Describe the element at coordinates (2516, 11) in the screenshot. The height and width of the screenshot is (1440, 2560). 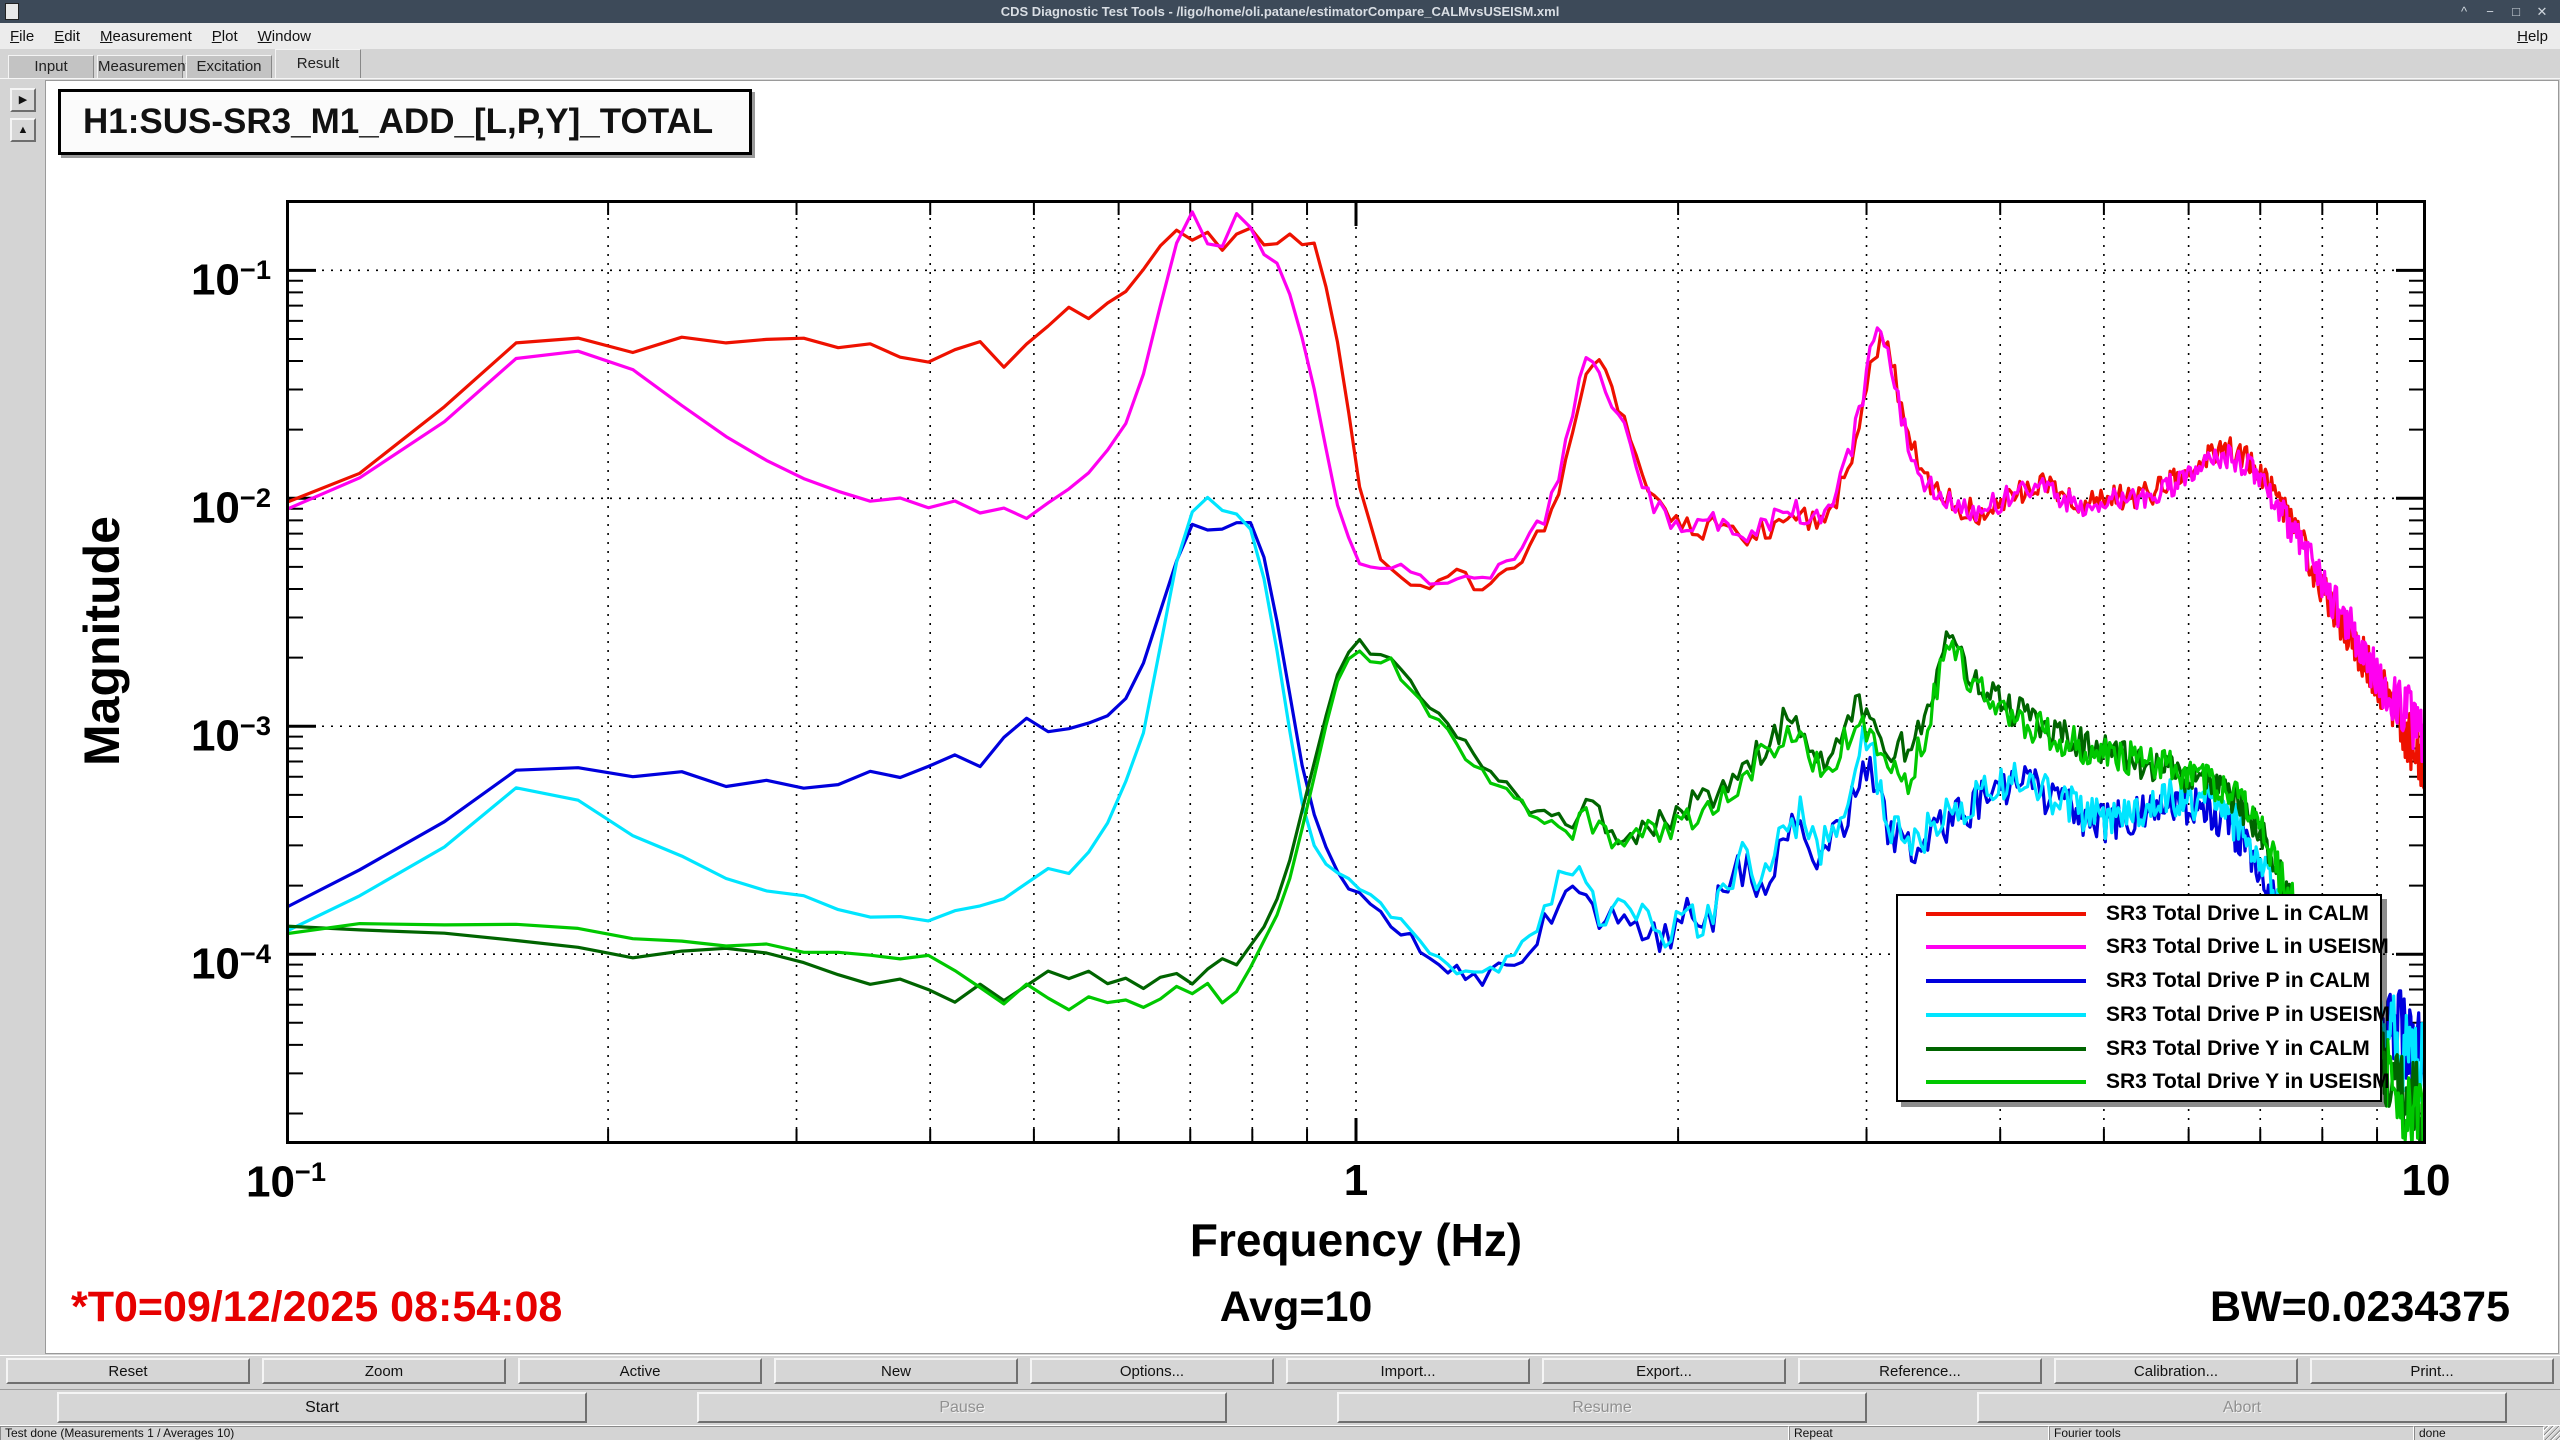
I see `maximize-icon: □` at that location.